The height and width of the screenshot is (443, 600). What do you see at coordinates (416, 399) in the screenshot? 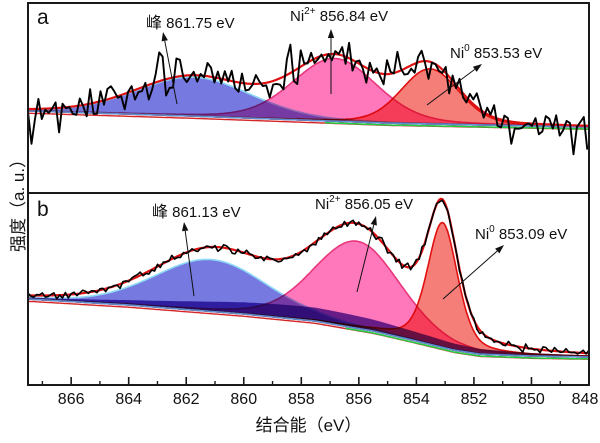
I see `x-tick-label: 854` at bounding box center [416, 399].